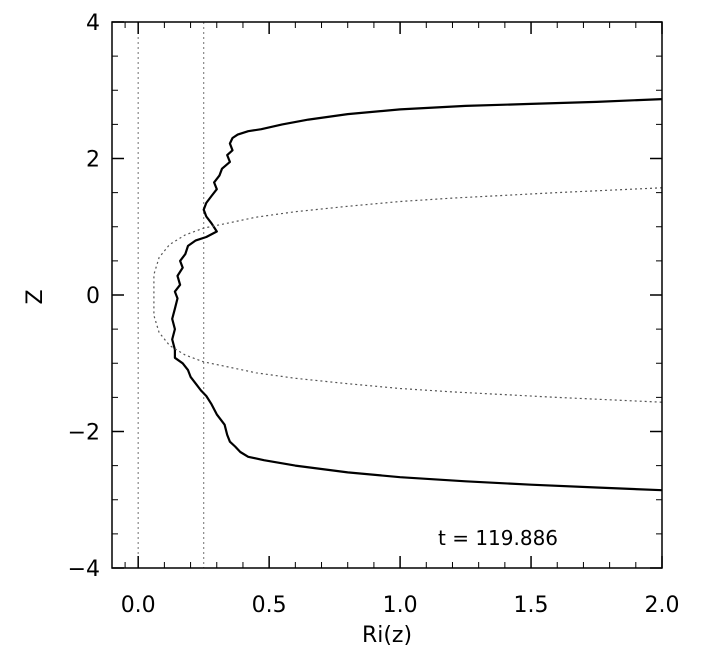  Describe the element at coordinates (138, 605) in the screenshot. I see `x-tick-label: 0.0` at that location.